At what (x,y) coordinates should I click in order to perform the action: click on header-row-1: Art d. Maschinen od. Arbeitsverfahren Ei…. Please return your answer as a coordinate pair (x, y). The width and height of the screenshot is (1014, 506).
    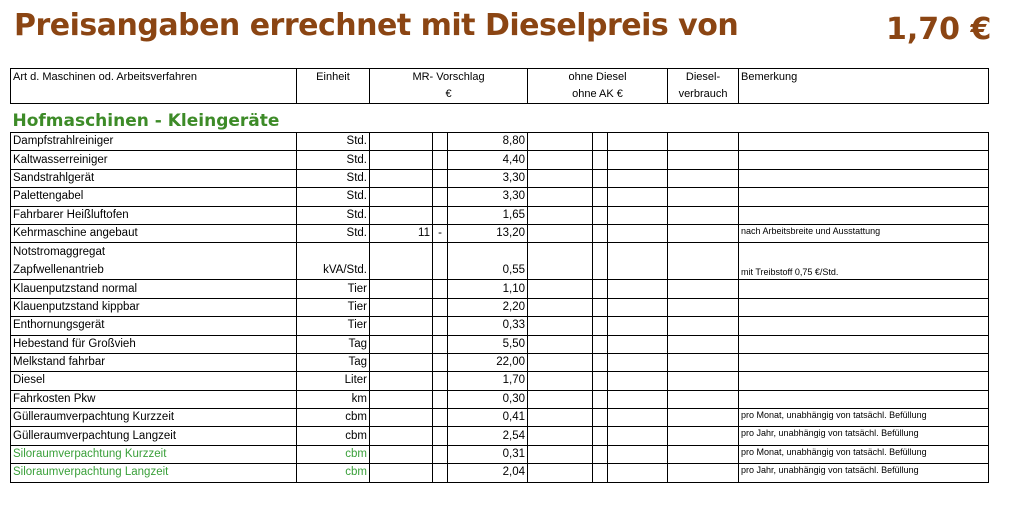
    Looking at the image, I should click on (500, 77).